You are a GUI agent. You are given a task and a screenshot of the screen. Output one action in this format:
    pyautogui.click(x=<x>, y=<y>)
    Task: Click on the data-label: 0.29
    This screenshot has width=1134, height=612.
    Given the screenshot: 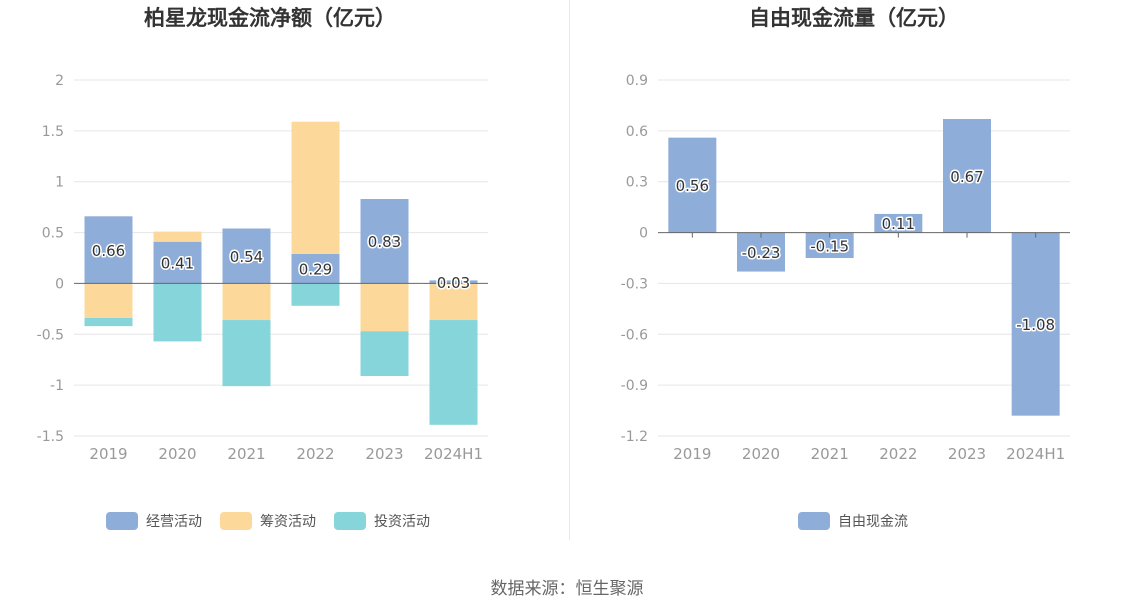 What is the action you would take?
    pyautogui.click(x=315, y=270)
    